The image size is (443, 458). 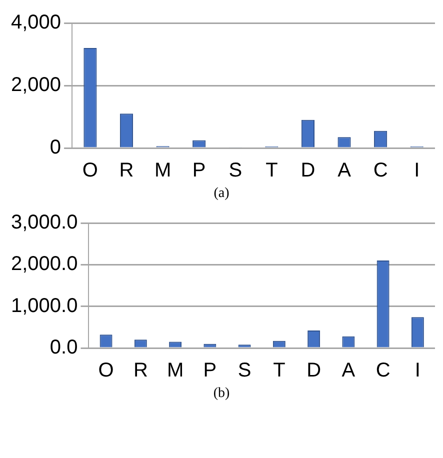 What do you see at coordinates (64, 347) in the screenshot?
I see `y-tick-label: 0.0` at bounding box center [64, 347].